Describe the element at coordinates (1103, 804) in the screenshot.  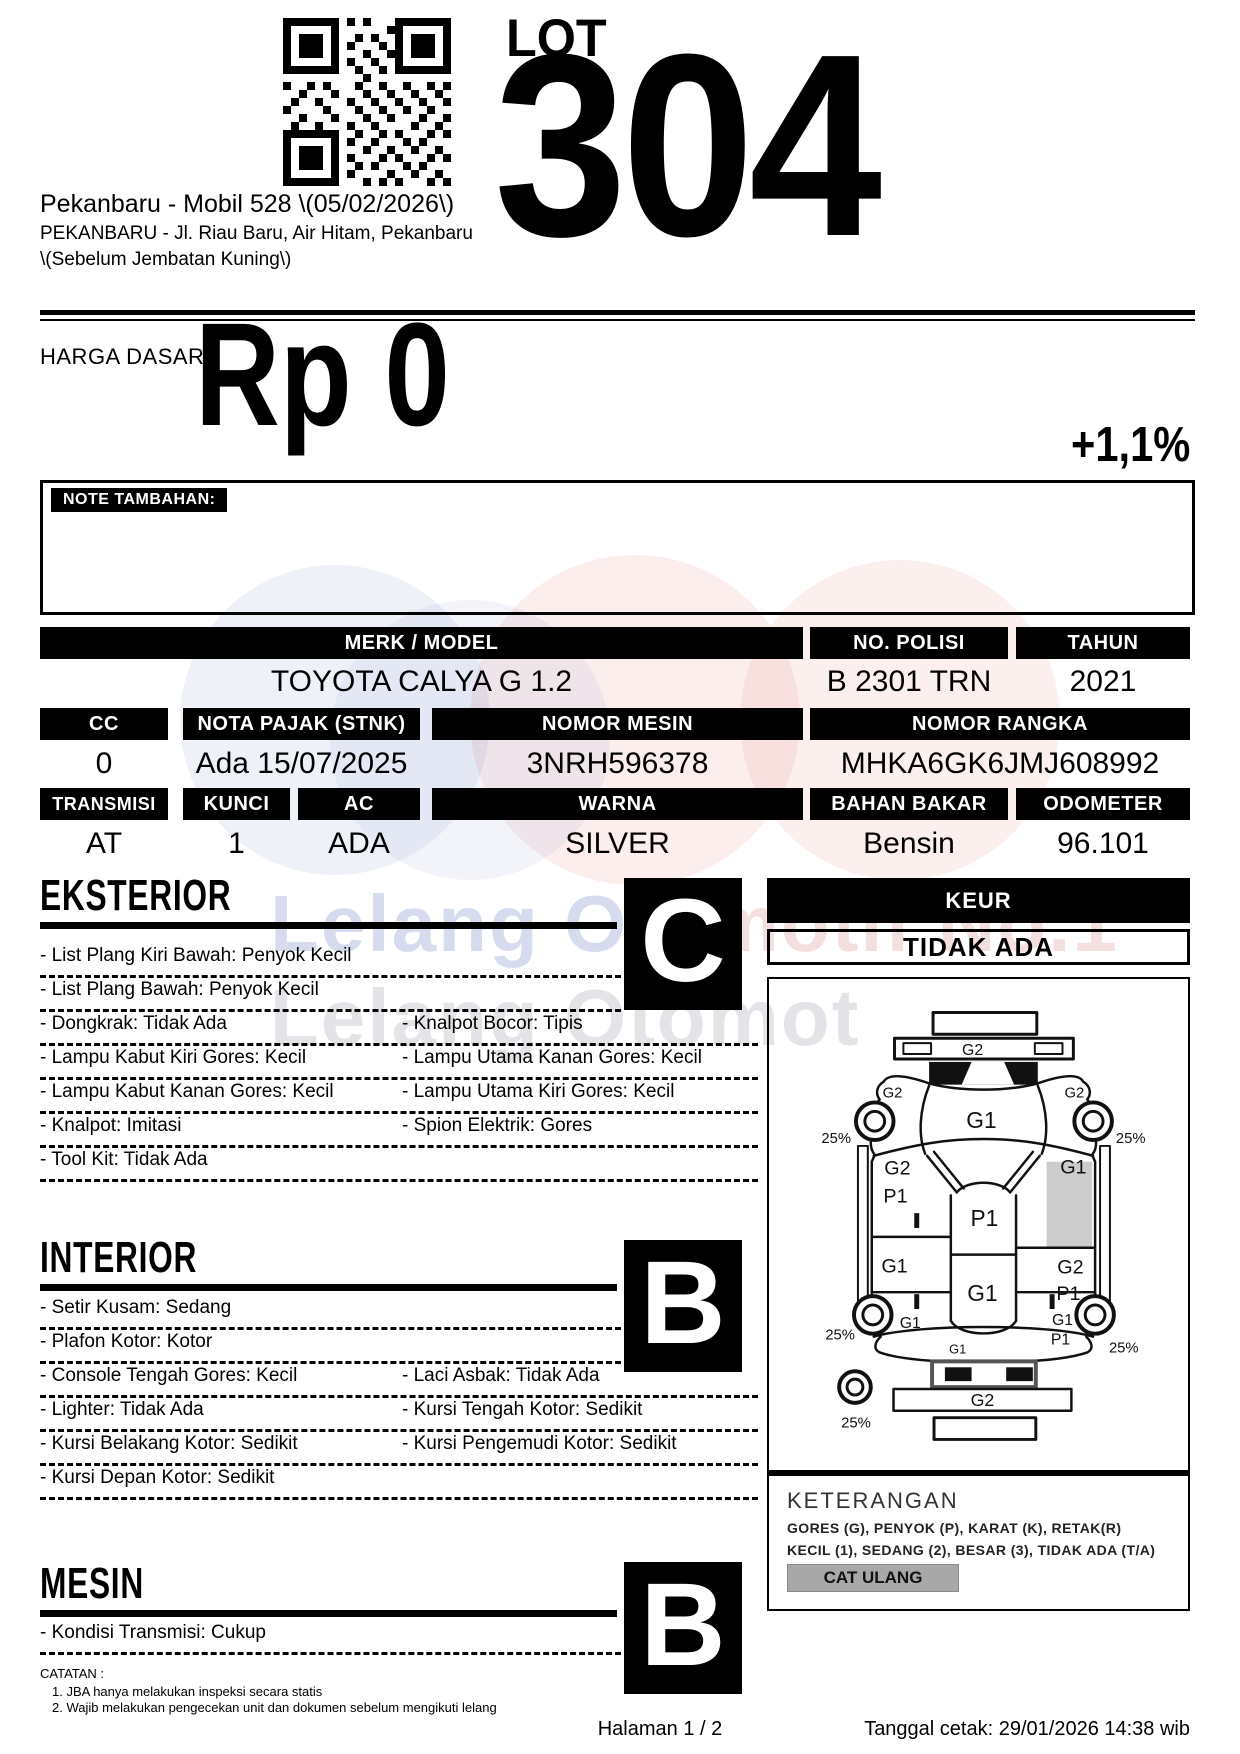
I see `header-odometer: ODOMETER` at that location.